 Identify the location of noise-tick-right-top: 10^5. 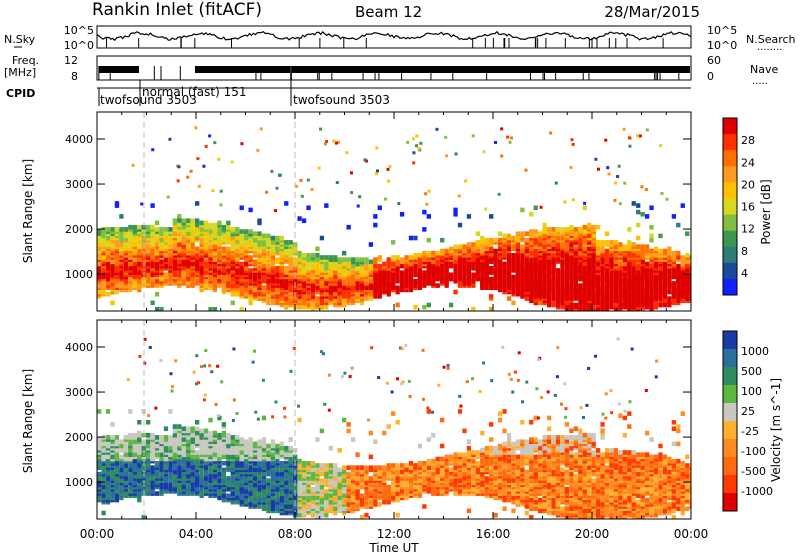
(722, 30).